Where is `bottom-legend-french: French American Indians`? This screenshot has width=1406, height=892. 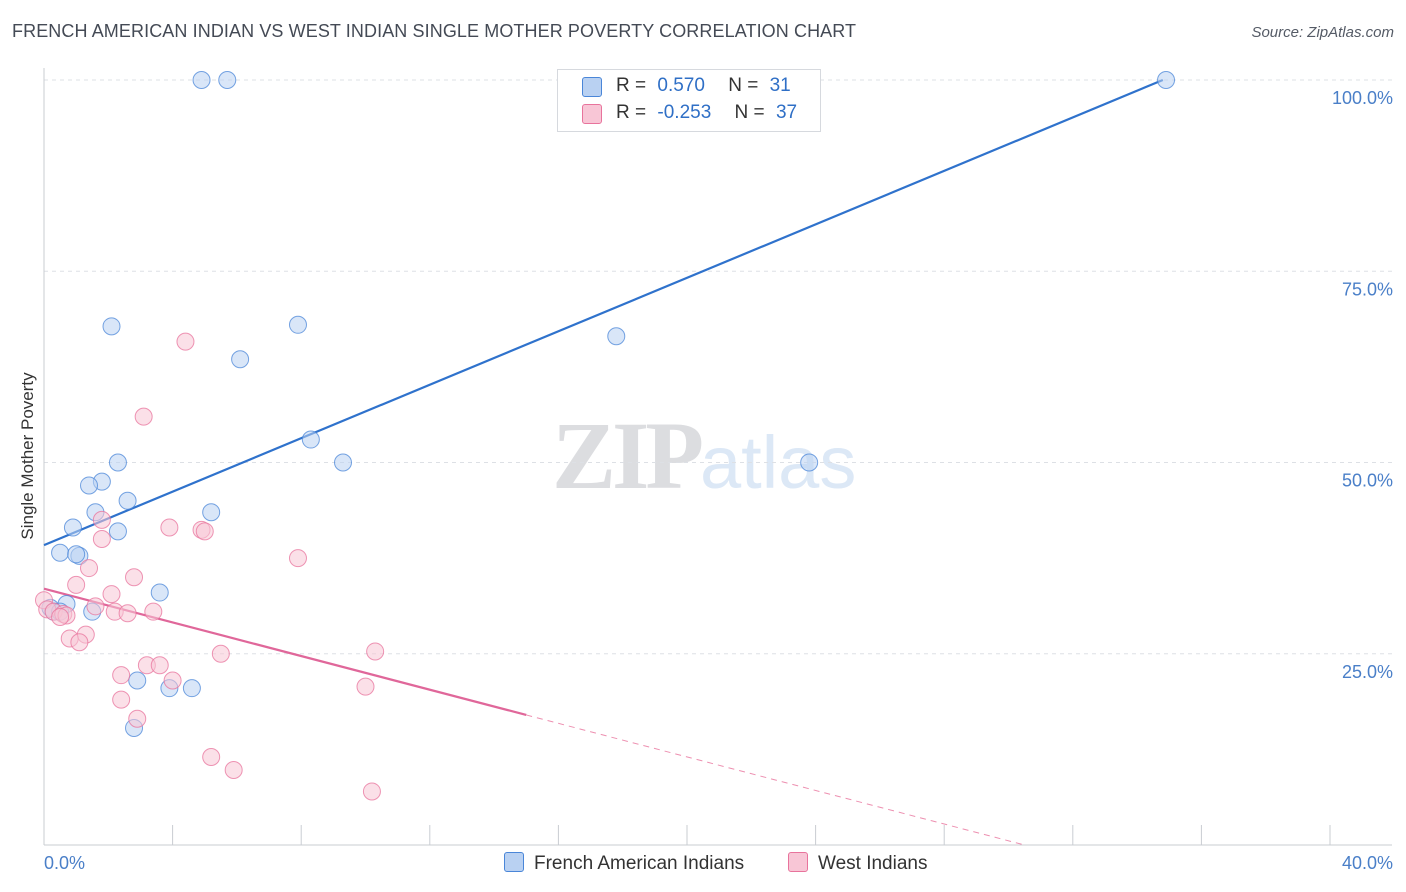 bottom-legend-french: French American Indians is located at coordinates (624, 863).